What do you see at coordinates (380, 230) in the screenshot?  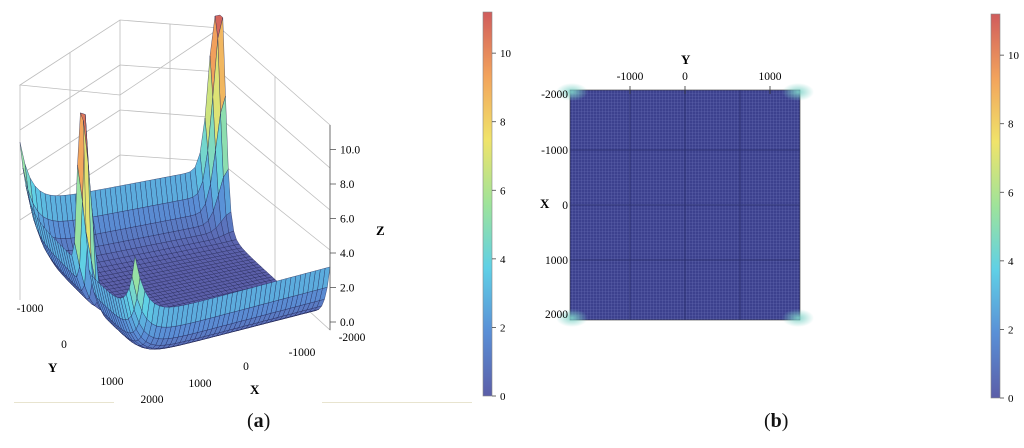 I see `z-axis-label: Z` at bounding box center [380, 230].